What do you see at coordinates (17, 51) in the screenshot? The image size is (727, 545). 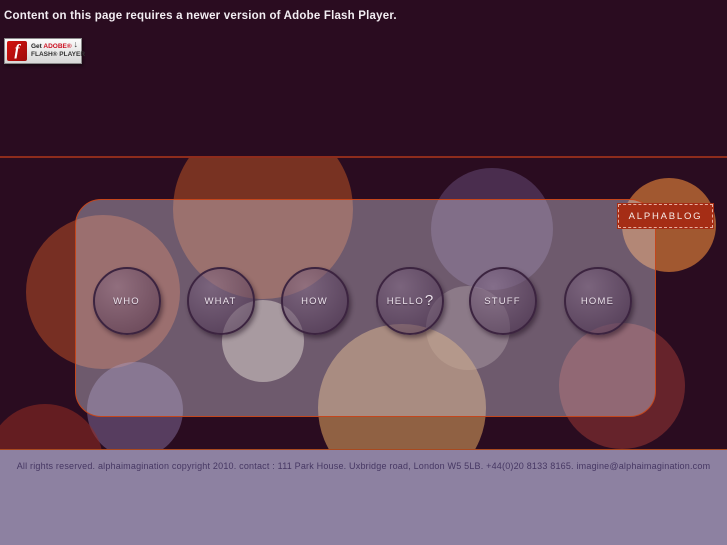 I see `flash-logo-icon: f` at bounding box center [17, 51].